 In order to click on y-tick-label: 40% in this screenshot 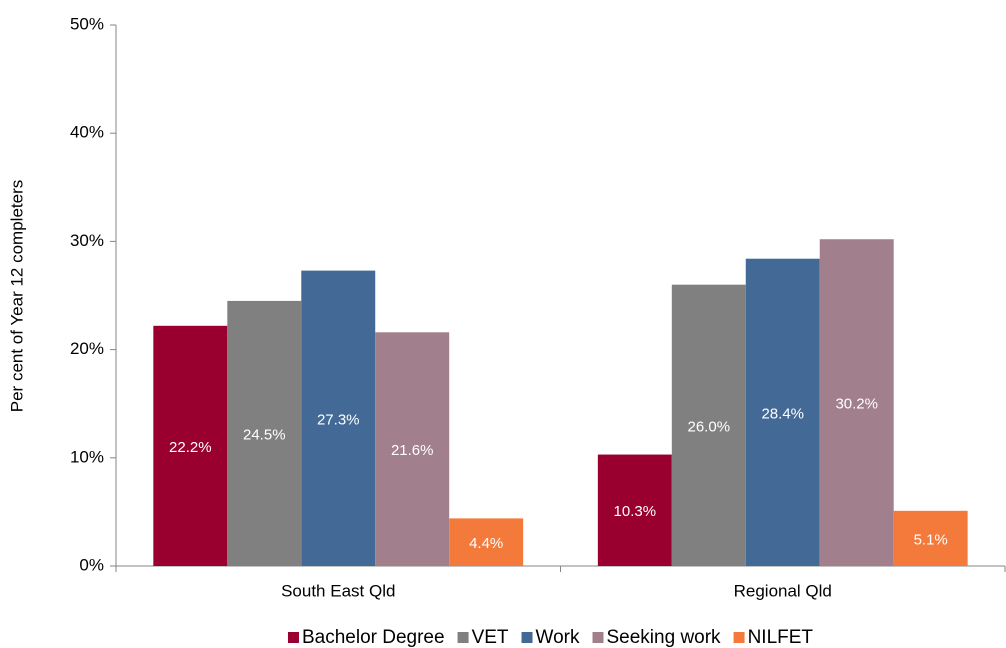, I will do `click(87, 132)`.